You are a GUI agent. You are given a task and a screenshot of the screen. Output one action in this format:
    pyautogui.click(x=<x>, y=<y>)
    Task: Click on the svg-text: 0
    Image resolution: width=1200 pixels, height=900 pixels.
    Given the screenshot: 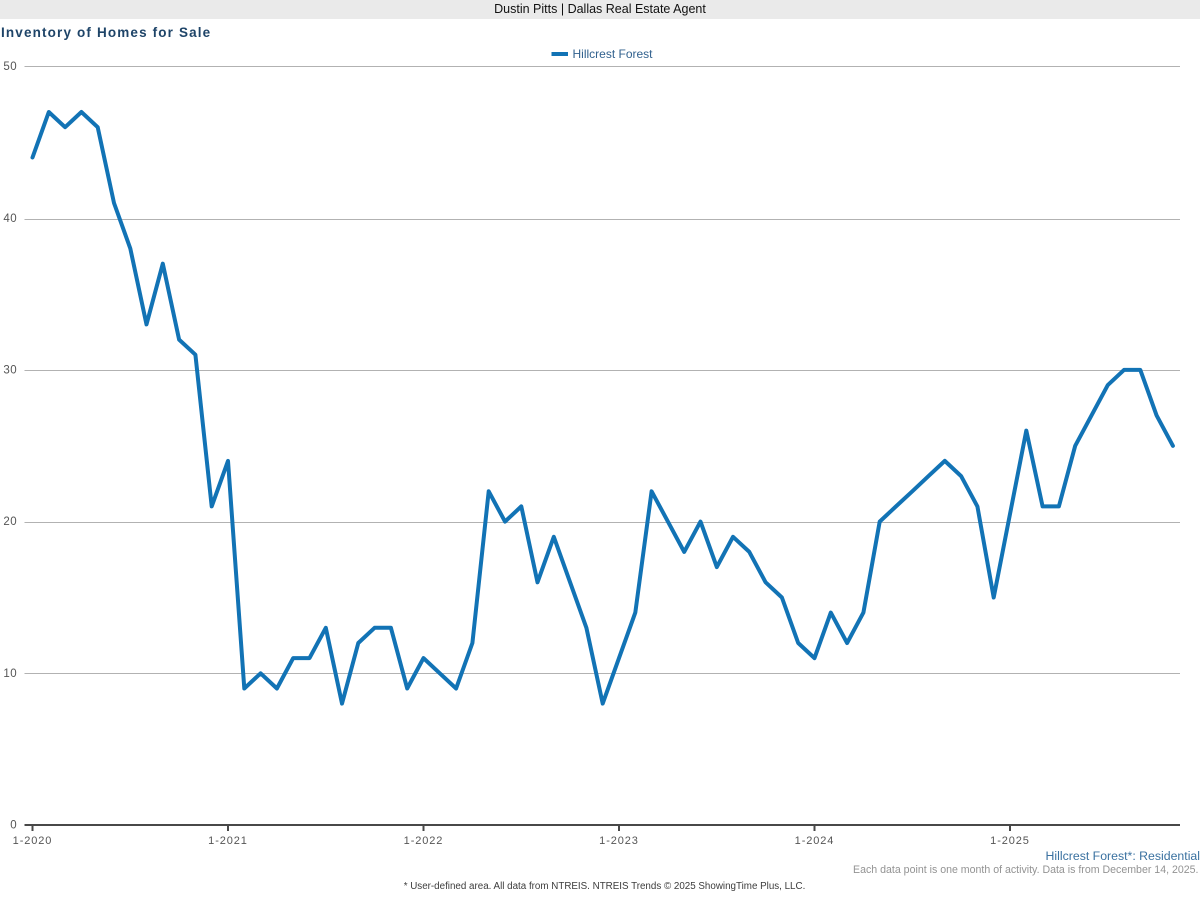 What is the action you would take?
    pyautogui.click(x=13, y=826)
    